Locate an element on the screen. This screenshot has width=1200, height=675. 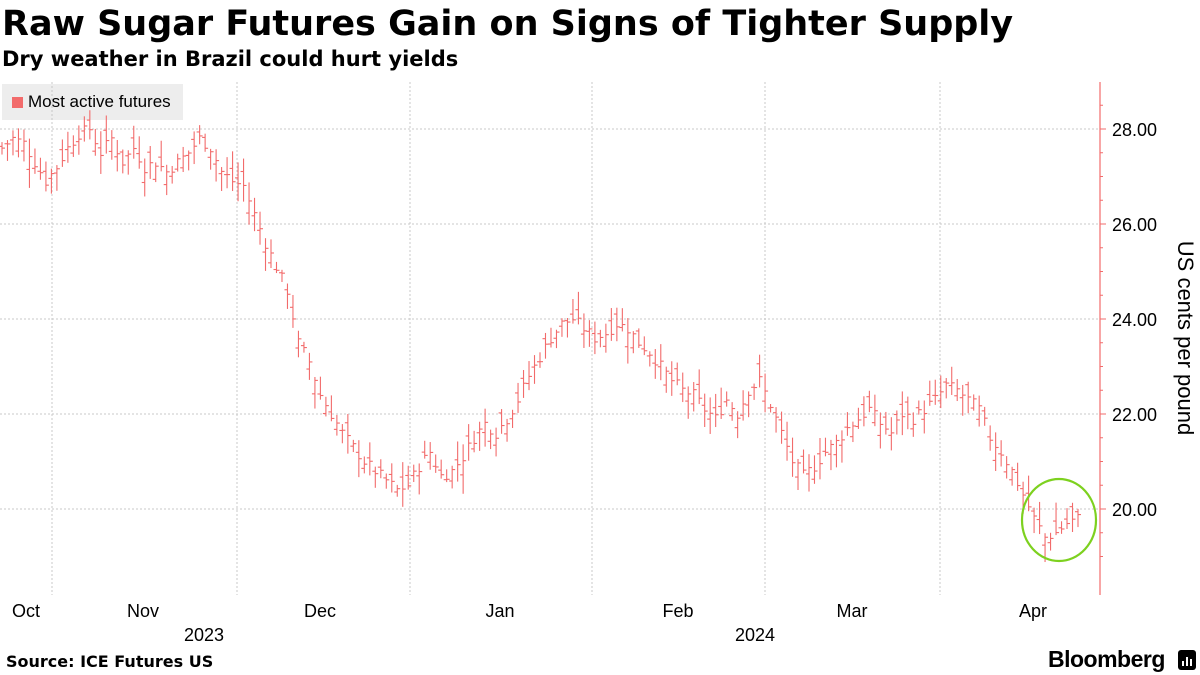
x-axis-labels: Oct Nov Dec Jan Feb Mar Apr 2023 2024 is located at coordinates (529, 623).